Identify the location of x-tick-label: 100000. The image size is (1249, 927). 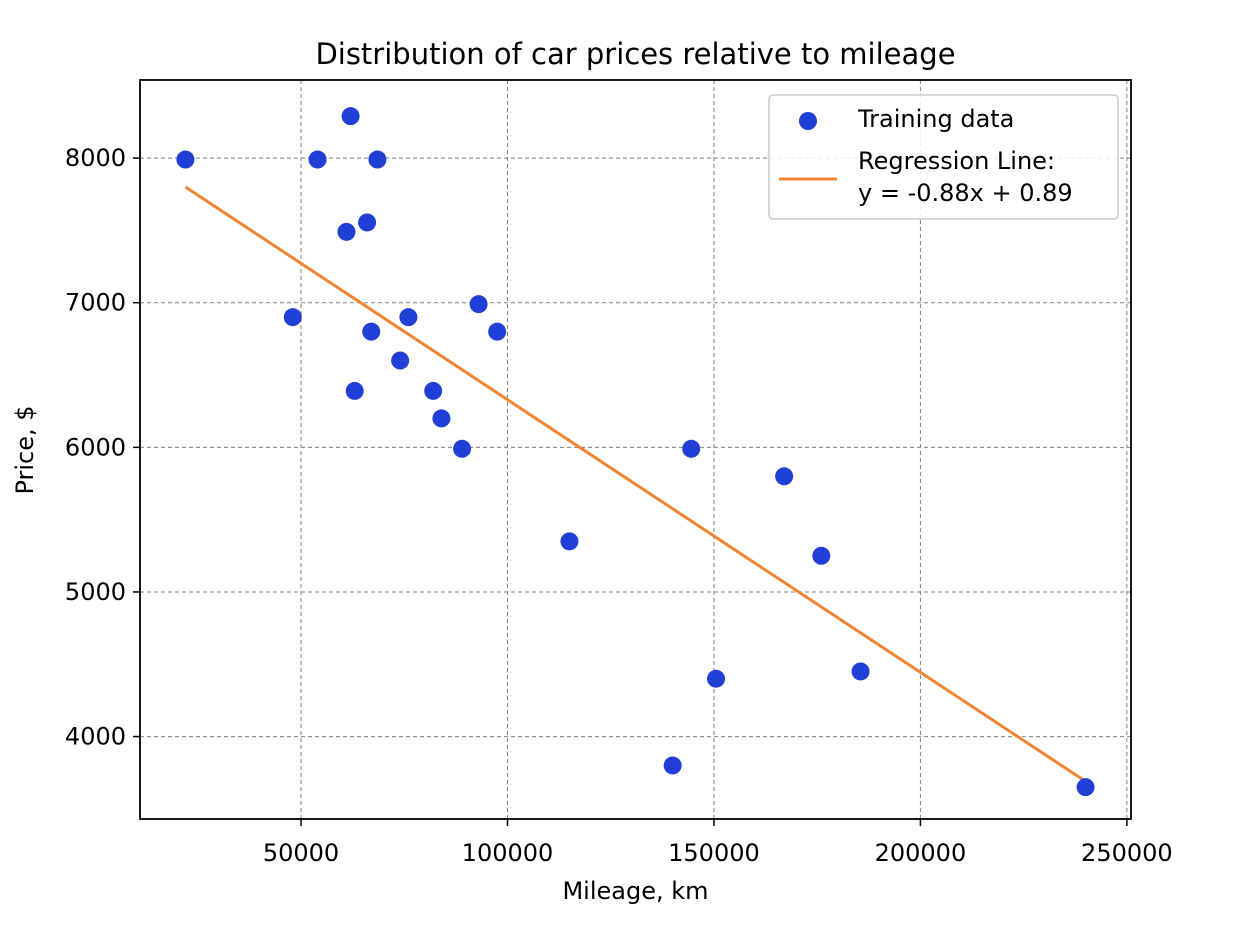
(508, 853).